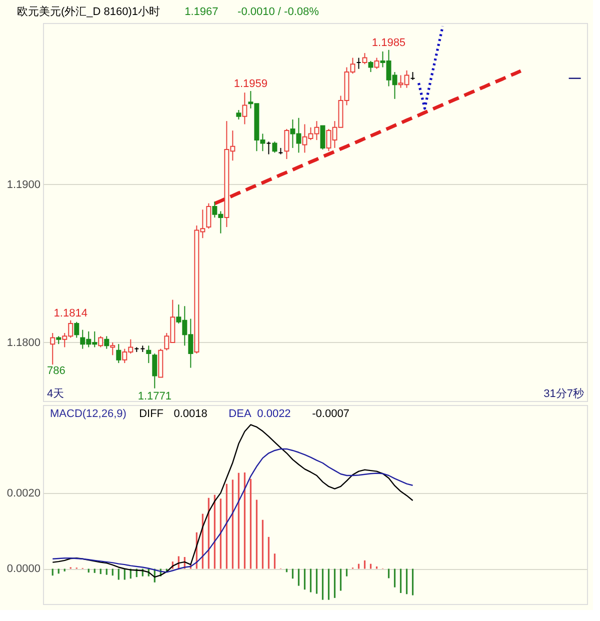 The height and width of the screenshot is (621, 600). Describe the element at coordinates (23, 342) in the screenshot. I see `y-tick-label: 1.1800` at that location.